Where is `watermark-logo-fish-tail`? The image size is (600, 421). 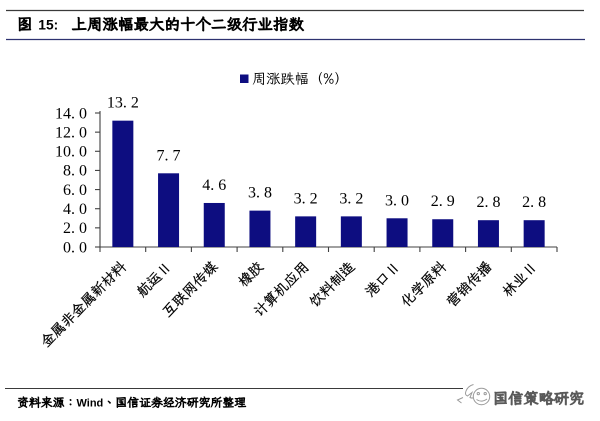
watermark-logo-fish-tail is located at coordinates (460, 400).